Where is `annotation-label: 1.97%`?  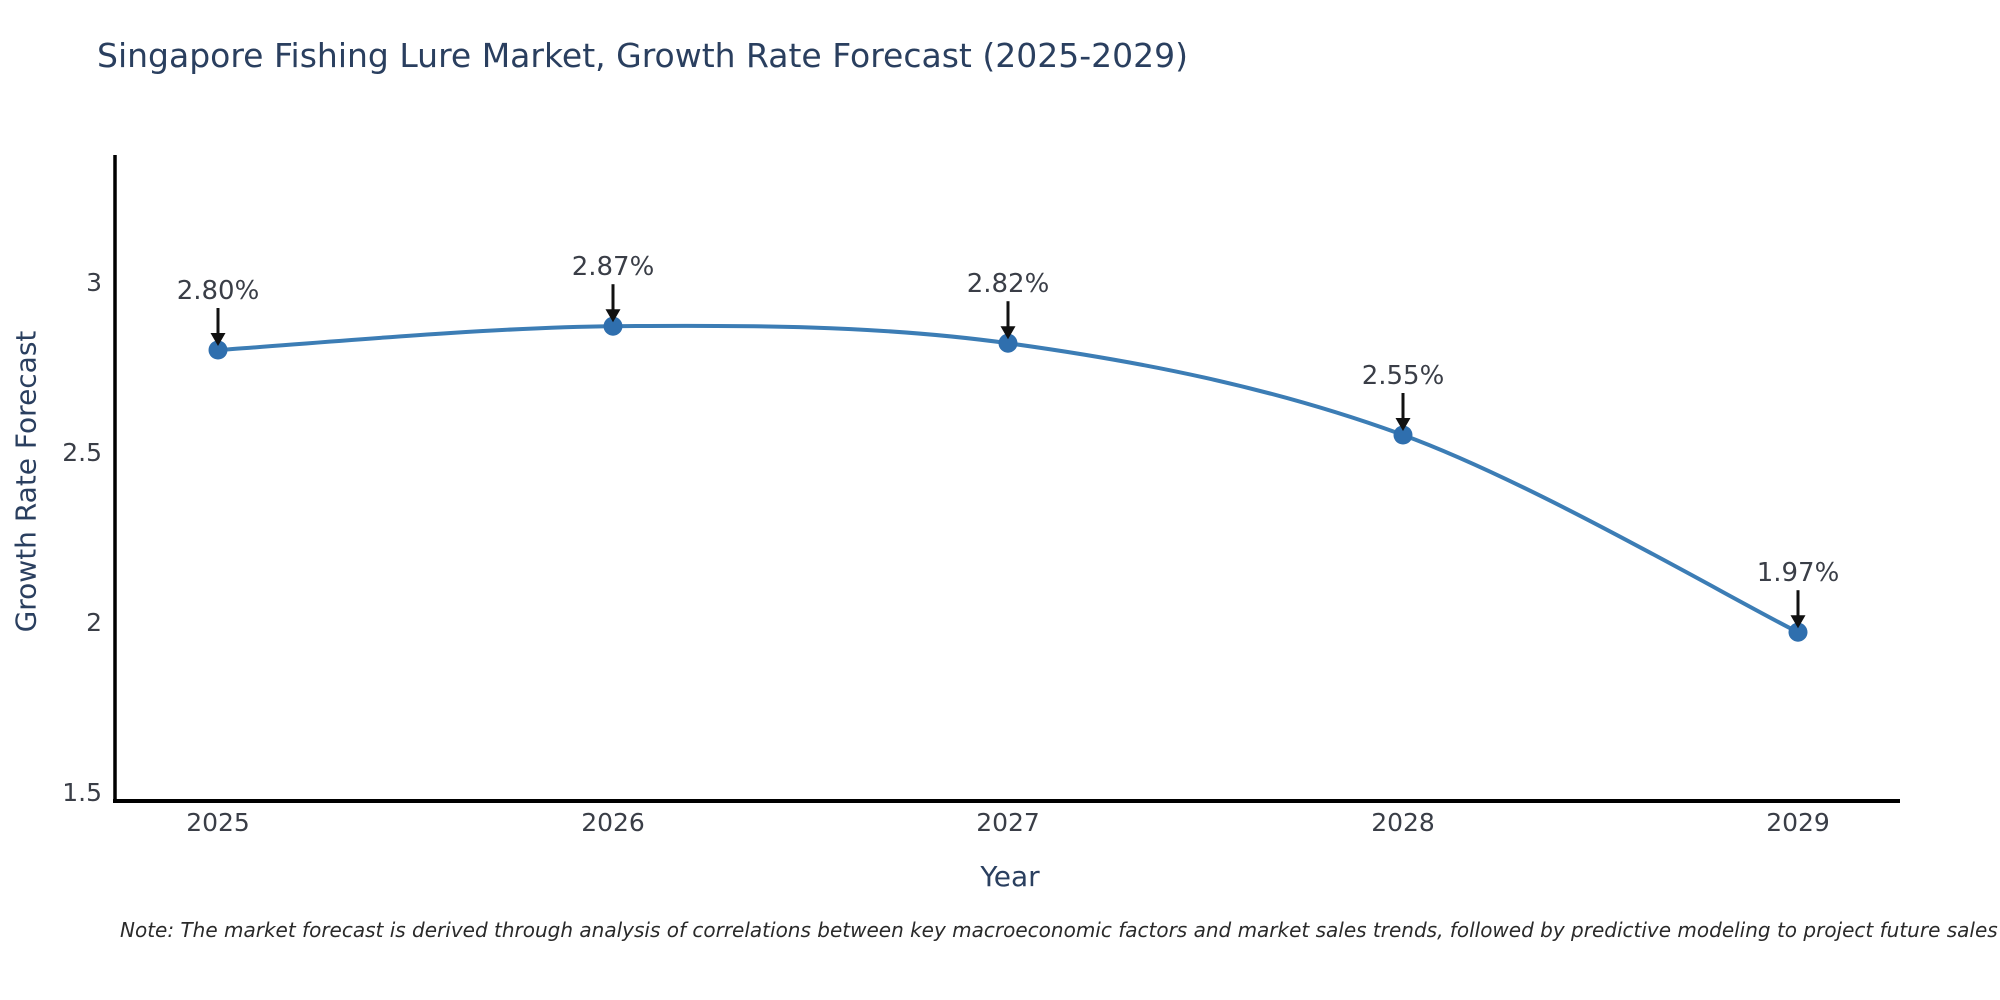 annotation-label: 1.97% is located at coordinates (1798, 573).